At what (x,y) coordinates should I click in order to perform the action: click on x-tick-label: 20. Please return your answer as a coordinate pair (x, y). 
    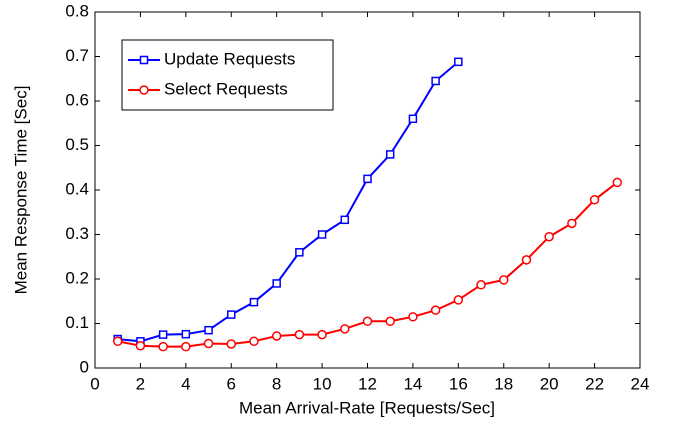
    Looking at the image, I should click on (549, 383).